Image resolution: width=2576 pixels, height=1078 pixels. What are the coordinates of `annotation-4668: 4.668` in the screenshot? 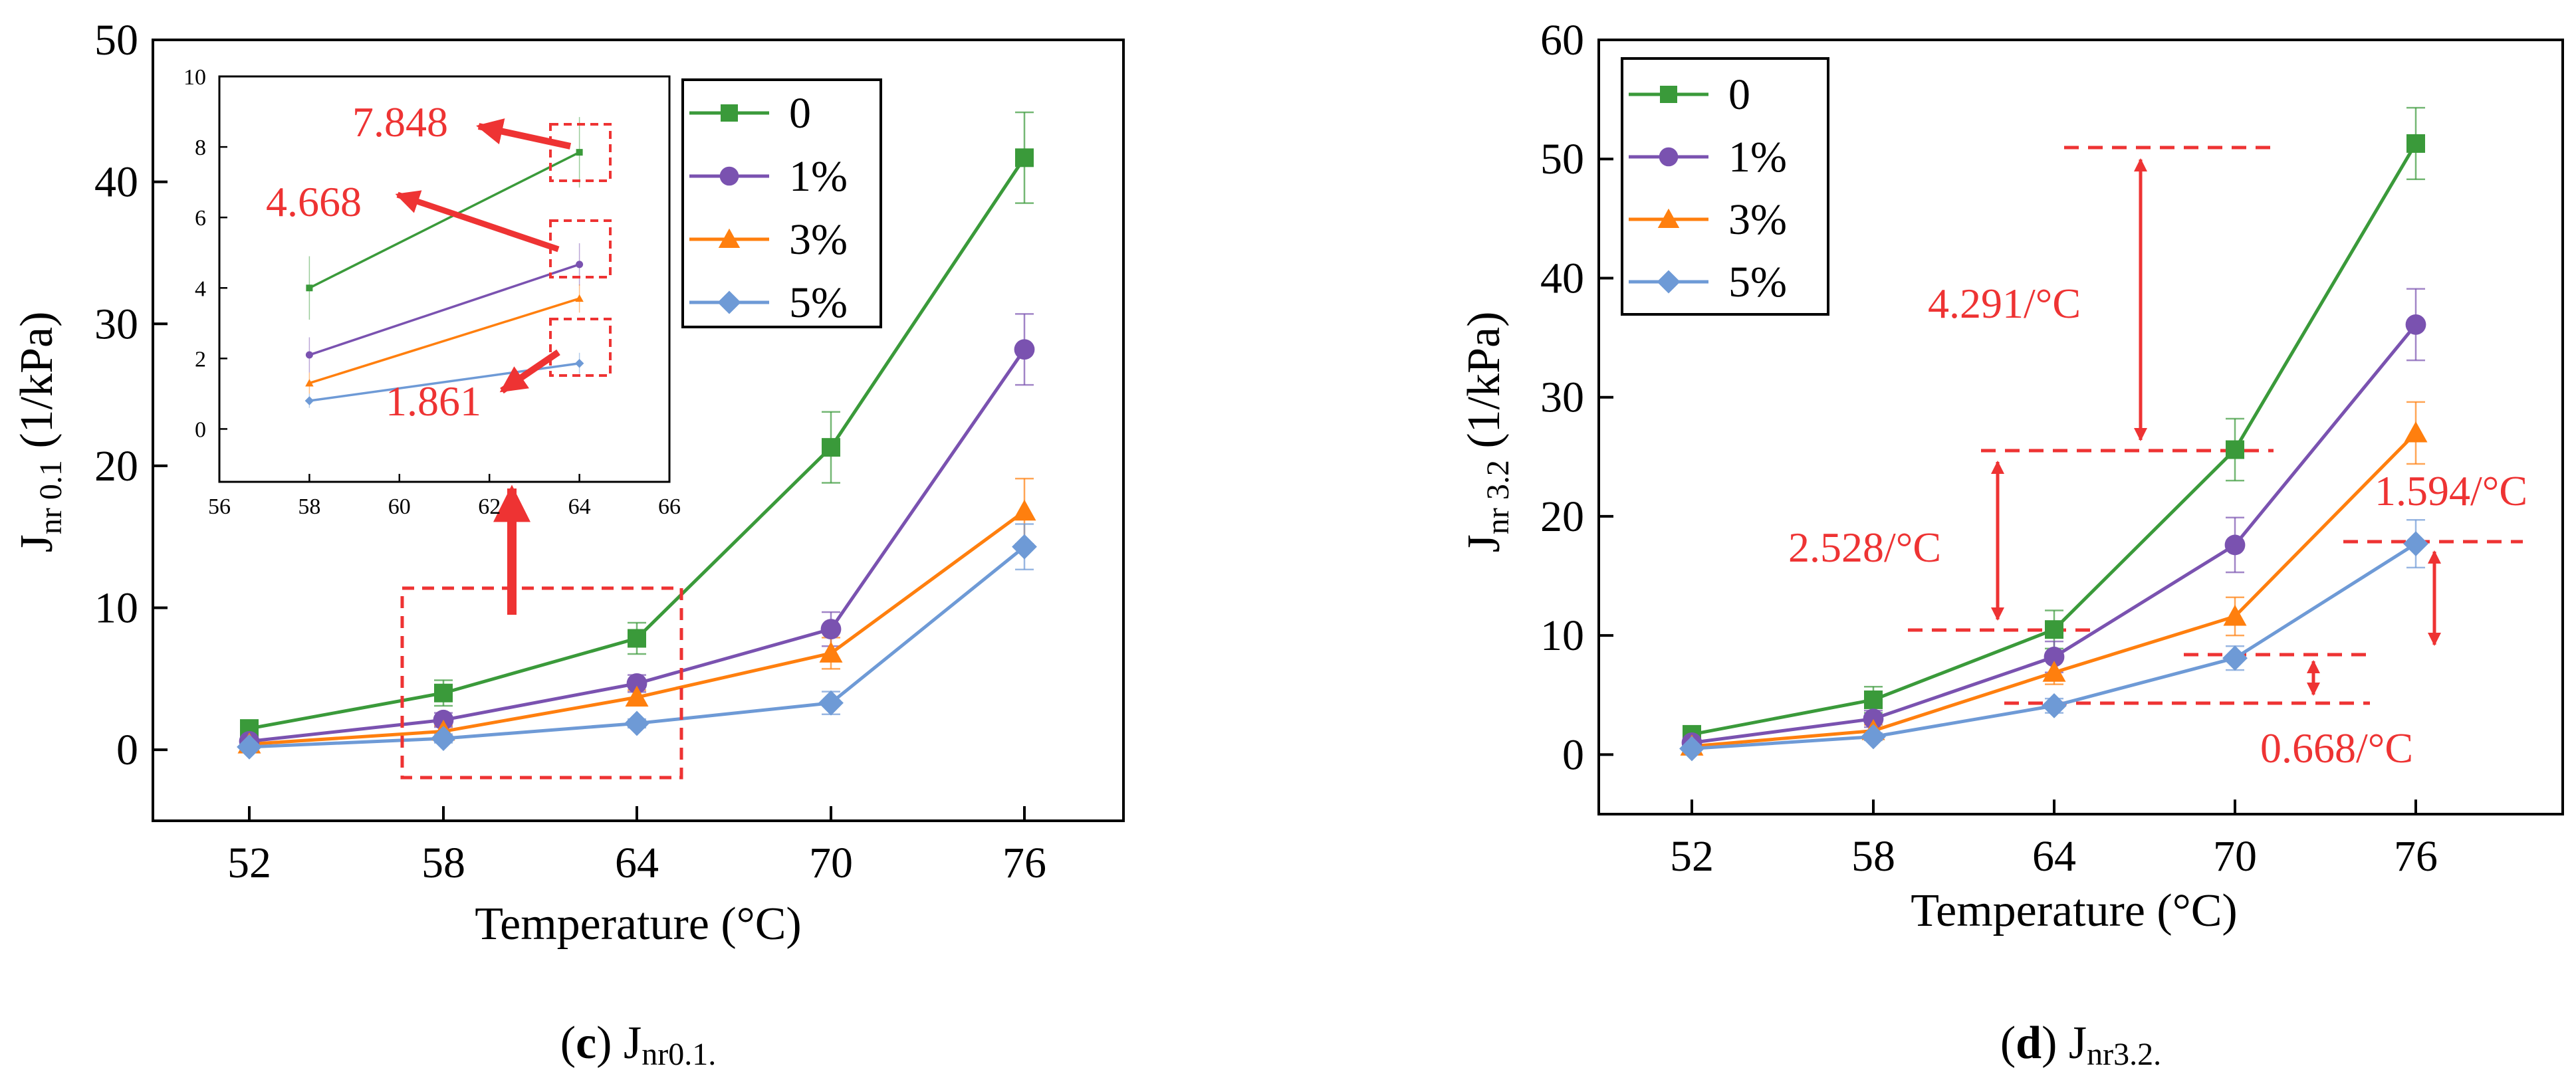 It's located at (314, 201).